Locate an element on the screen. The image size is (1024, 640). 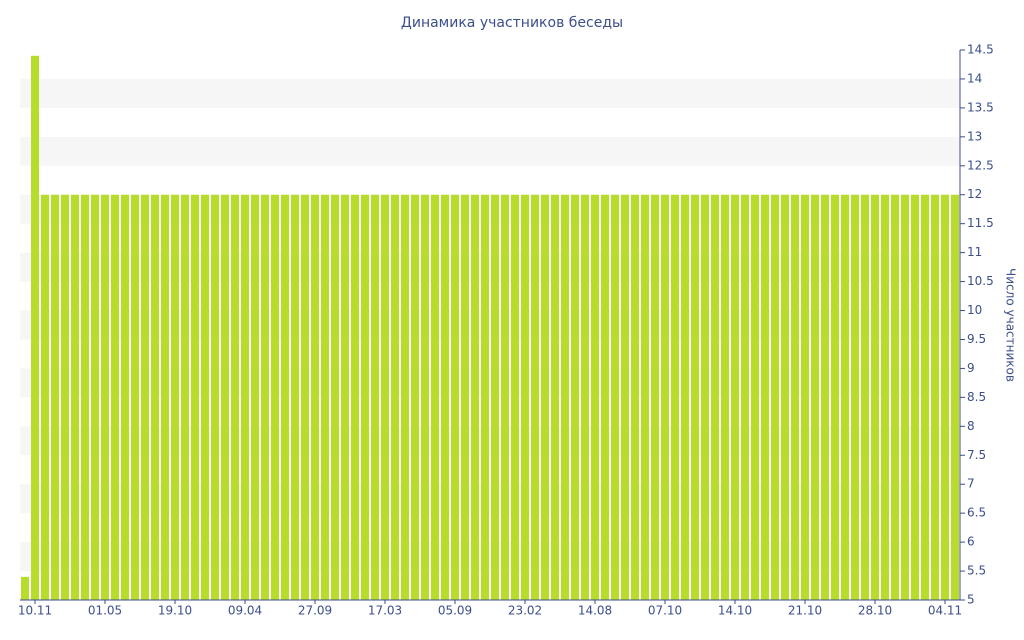
x-tick-label: 27.09 is located at coordinates (315, 611).